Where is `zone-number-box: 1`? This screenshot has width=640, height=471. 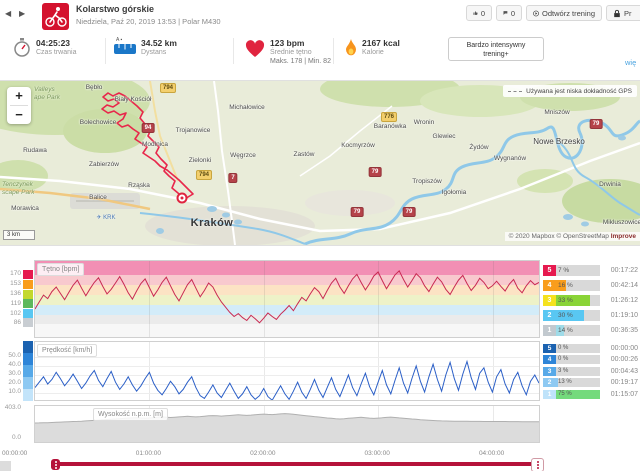
zone-number-box: 1 is located at coordinates (549, 330).